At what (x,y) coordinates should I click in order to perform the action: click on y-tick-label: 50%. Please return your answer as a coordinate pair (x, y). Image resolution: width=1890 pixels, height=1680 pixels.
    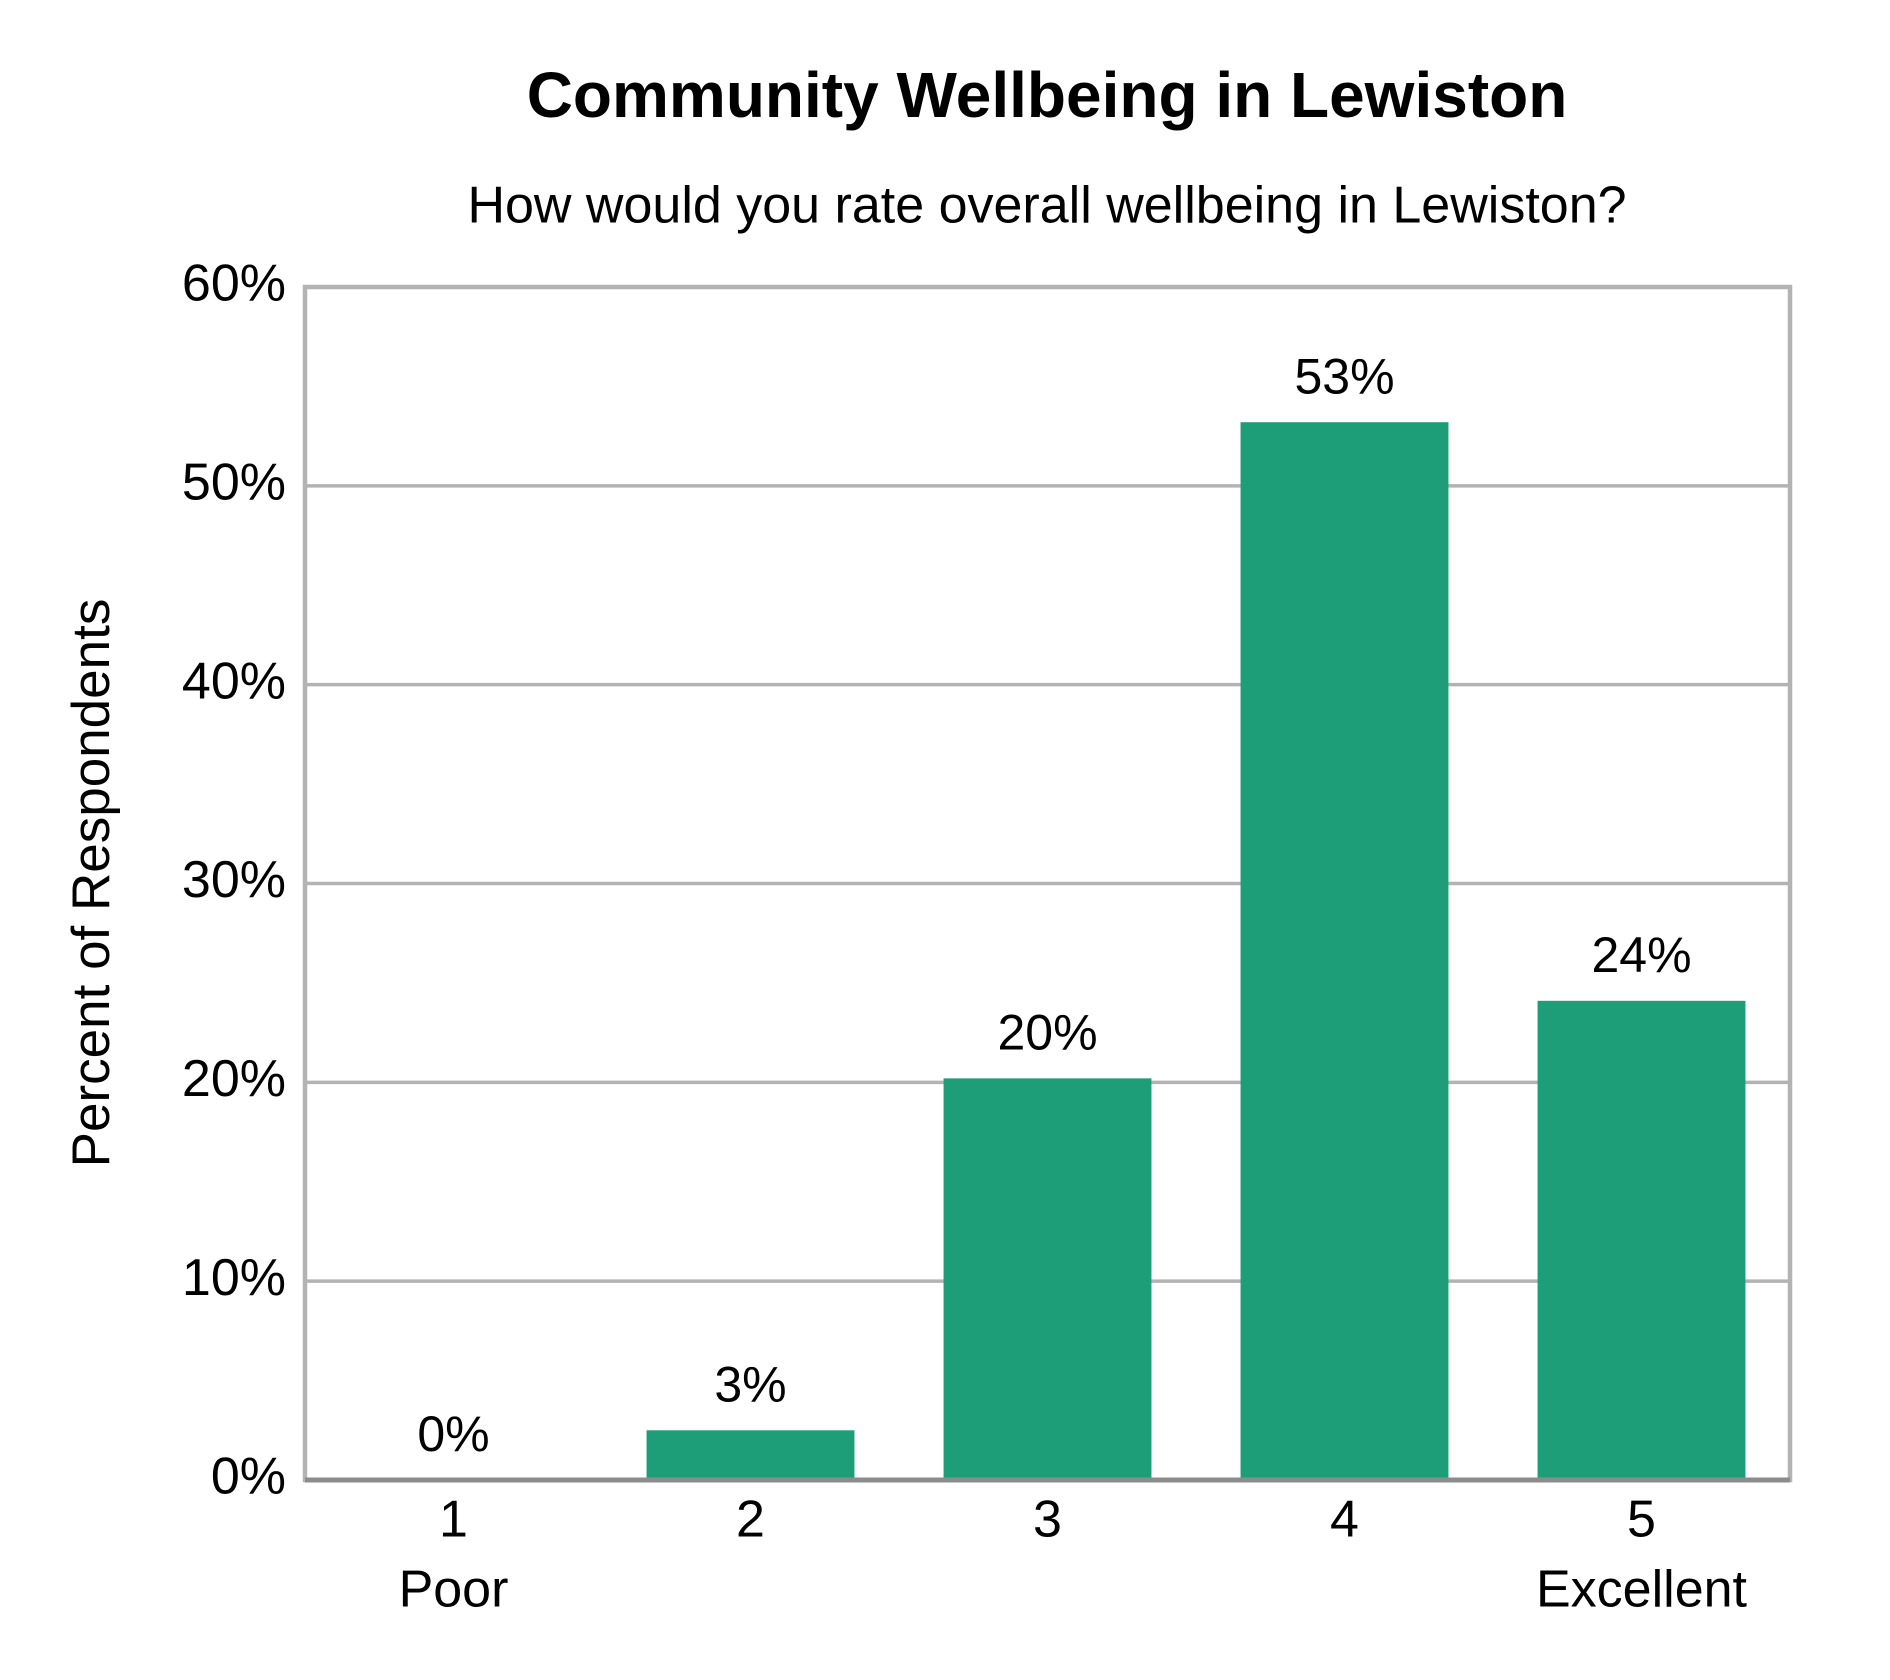
    Looking at the image, I should click on (234, 483).